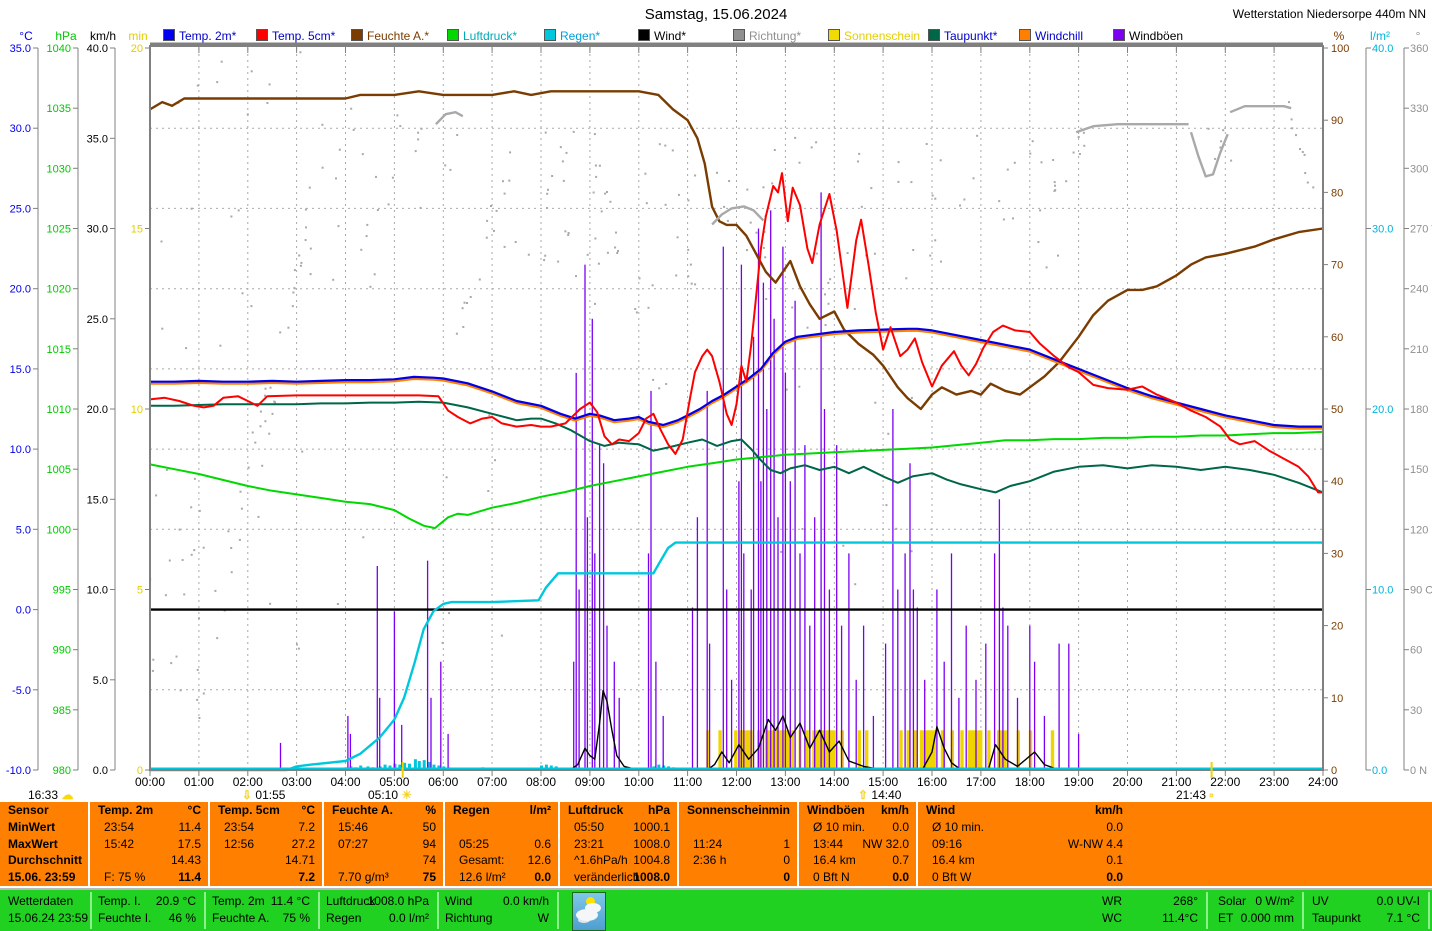  I want to click on up-icon: ⇧, so click(863, 795).